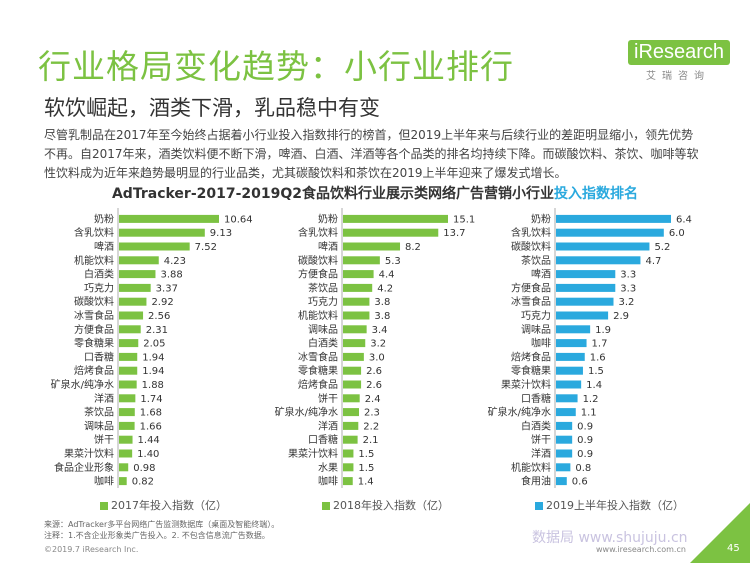 Image resolution: width=750 pixels, height=563 pixels. Describe the element at coordinates (536, 481) in the screenshot. I see `category-label: 食用油` at that location.